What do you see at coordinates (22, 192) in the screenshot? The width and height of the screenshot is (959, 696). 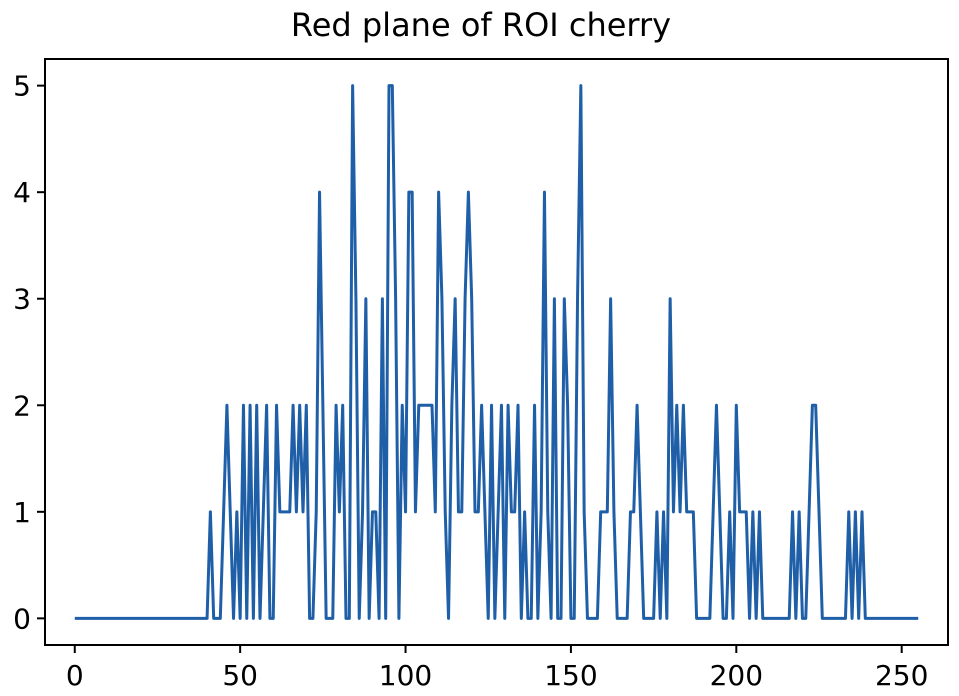 I see `y-tick-label: 4` at bounding box center [22, 192].